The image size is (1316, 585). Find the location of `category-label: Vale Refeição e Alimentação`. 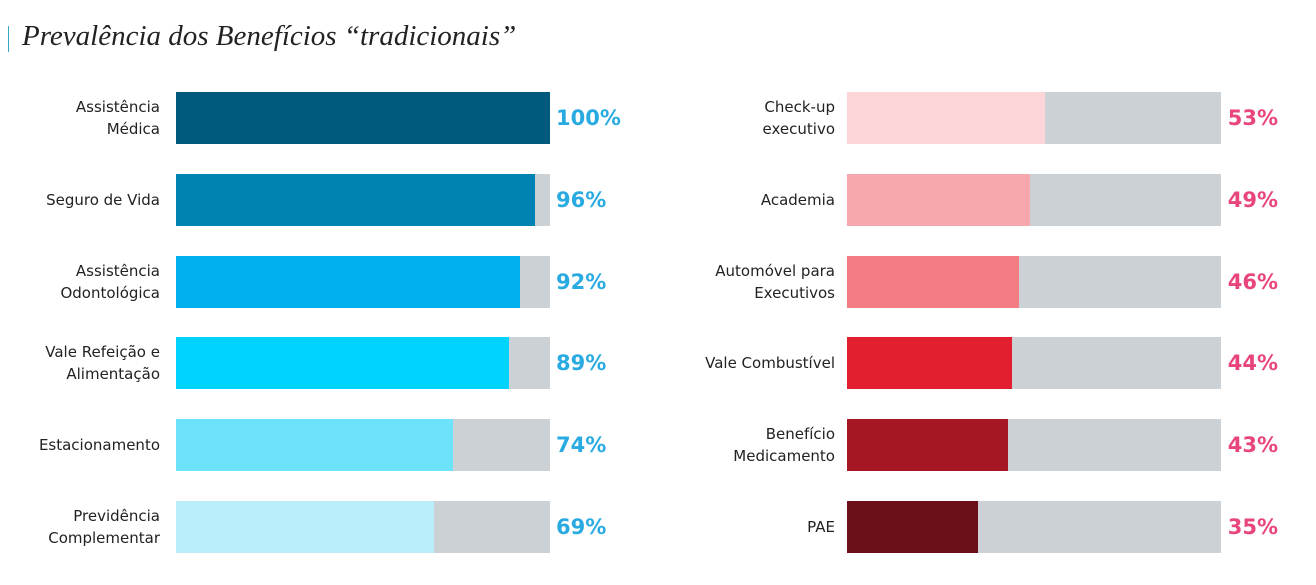

category-label: Vale Refeição e Alimentação is located at coordinates (102, 363).